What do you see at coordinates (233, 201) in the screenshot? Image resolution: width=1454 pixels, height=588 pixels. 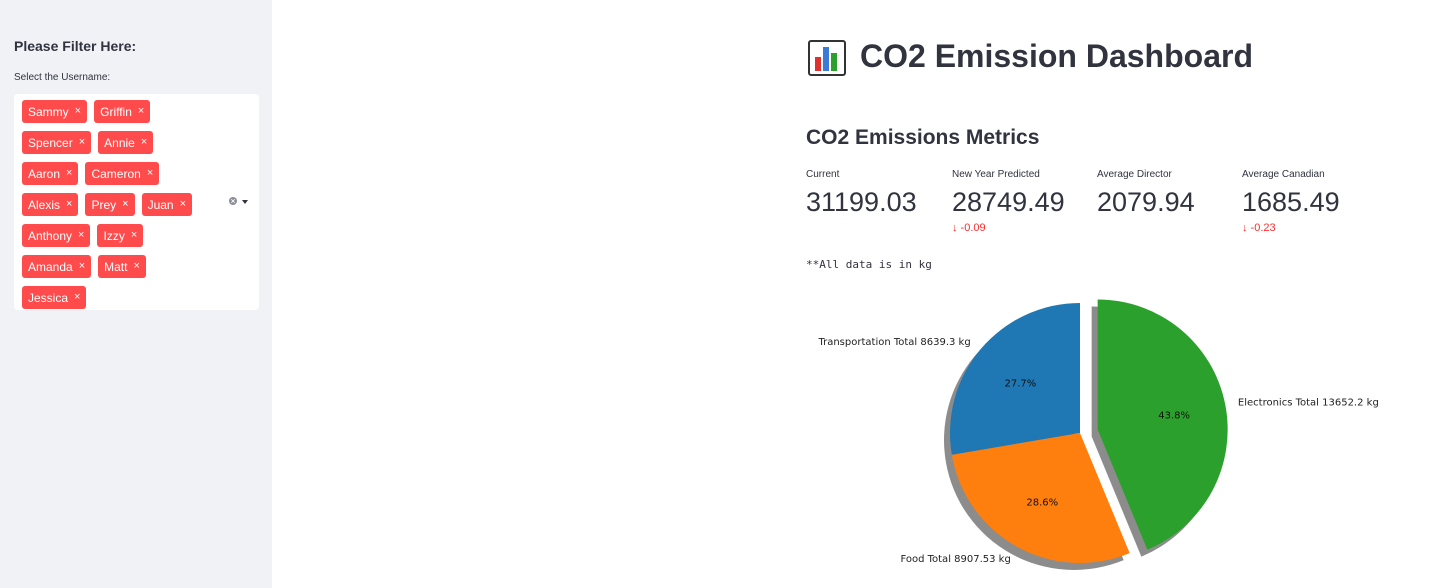 I see `clear-all-icon` at bounding box center [233, 201].